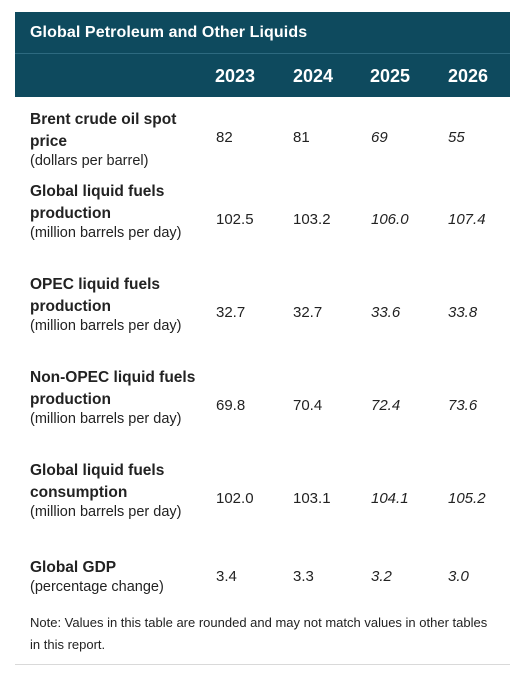 The image size is (524, 674). I want to click on year-header-row: 2023 2024 2025 2026, so click(262, 75).